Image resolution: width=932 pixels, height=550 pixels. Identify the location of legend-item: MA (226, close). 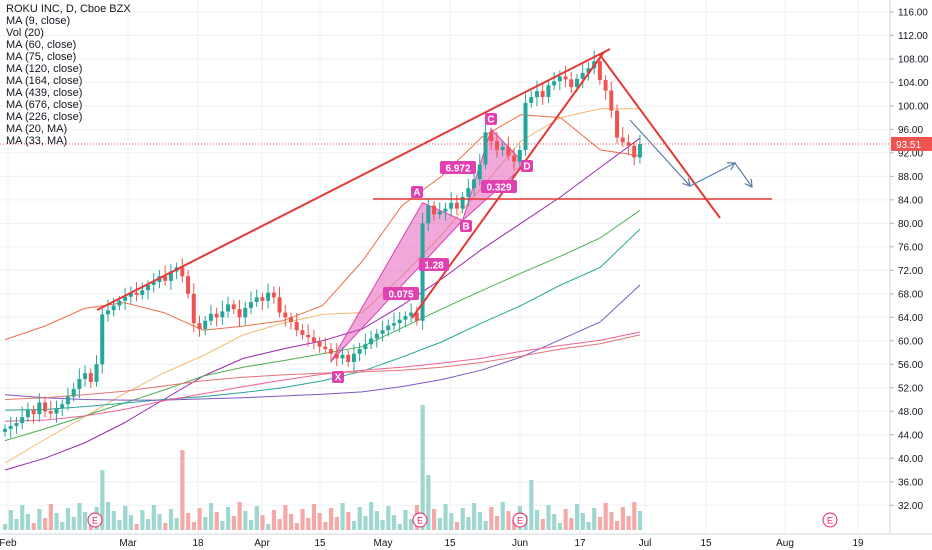
(44, 117).